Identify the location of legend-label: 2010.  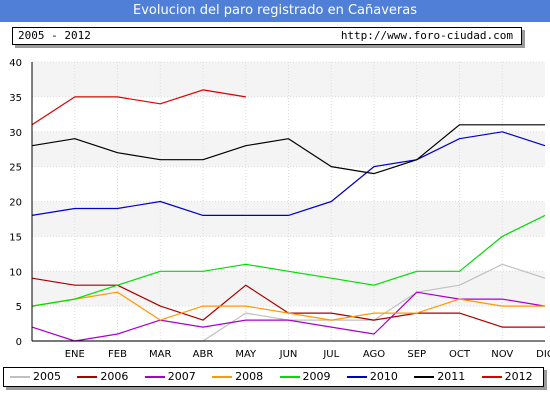
(383, 376).